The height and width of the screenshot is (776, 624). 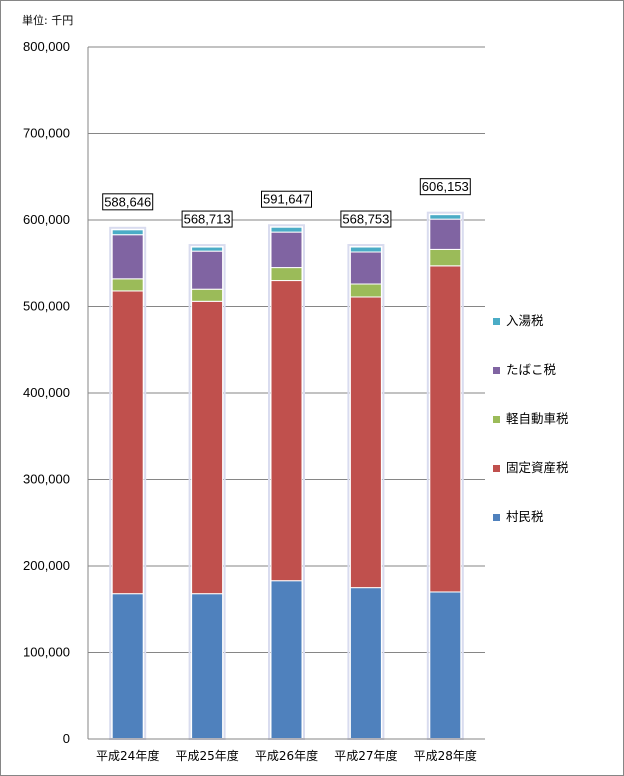 What do you see at coordinates (206, 755) in the screenshot?
I see `x-tick-label: 平成25年度` at bounding box center [206, 755].